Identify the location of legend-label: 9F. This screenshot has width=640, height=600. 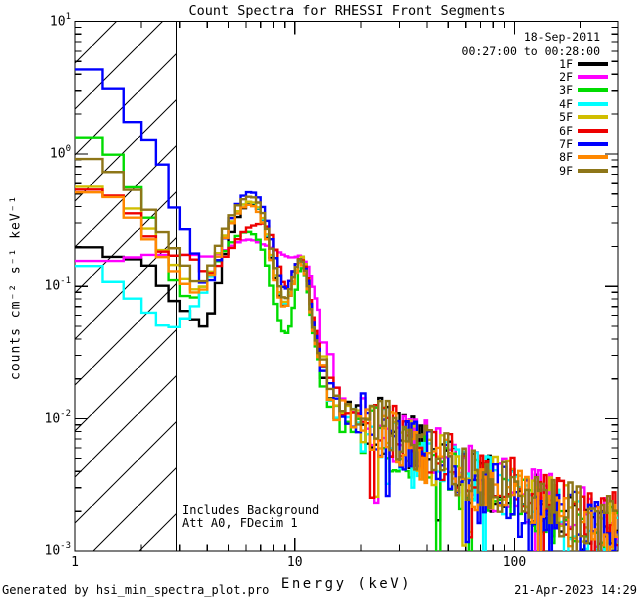
(566, 170).